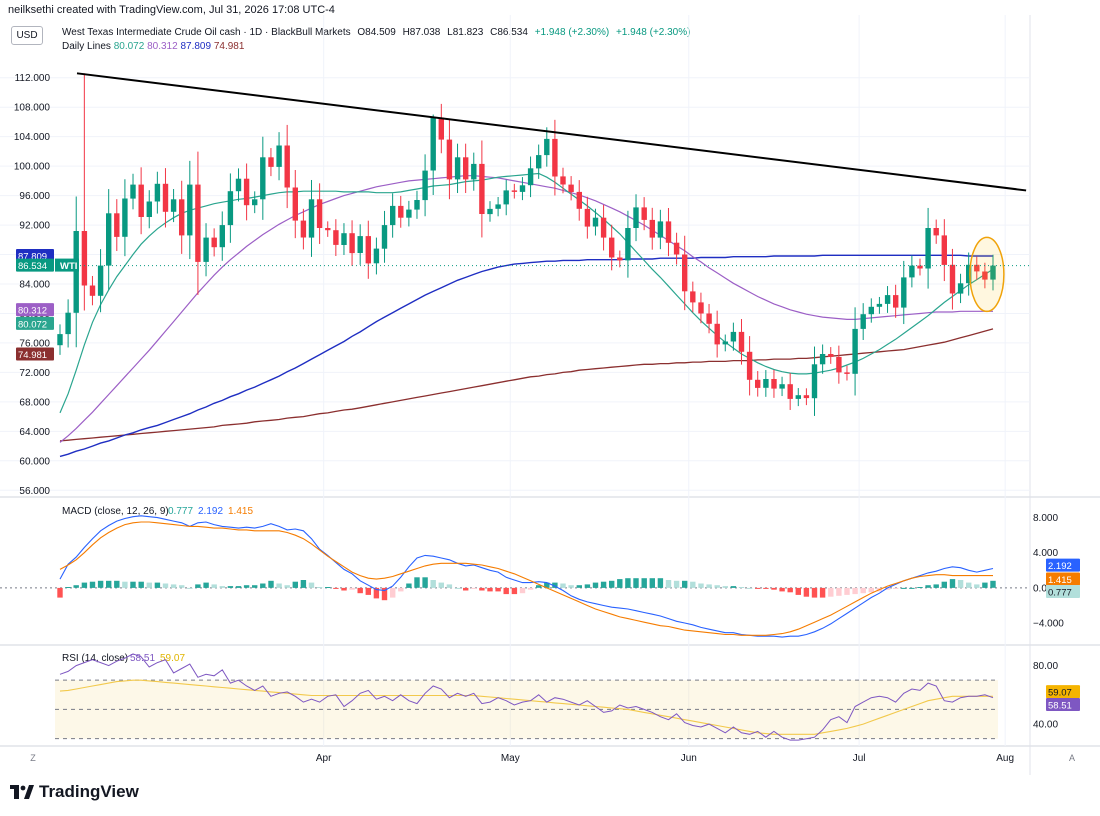 Image resolution: width=1100 pixels, height=816 pixels. I want to click on macd-value-macd: 2.192, so click(210, 511).